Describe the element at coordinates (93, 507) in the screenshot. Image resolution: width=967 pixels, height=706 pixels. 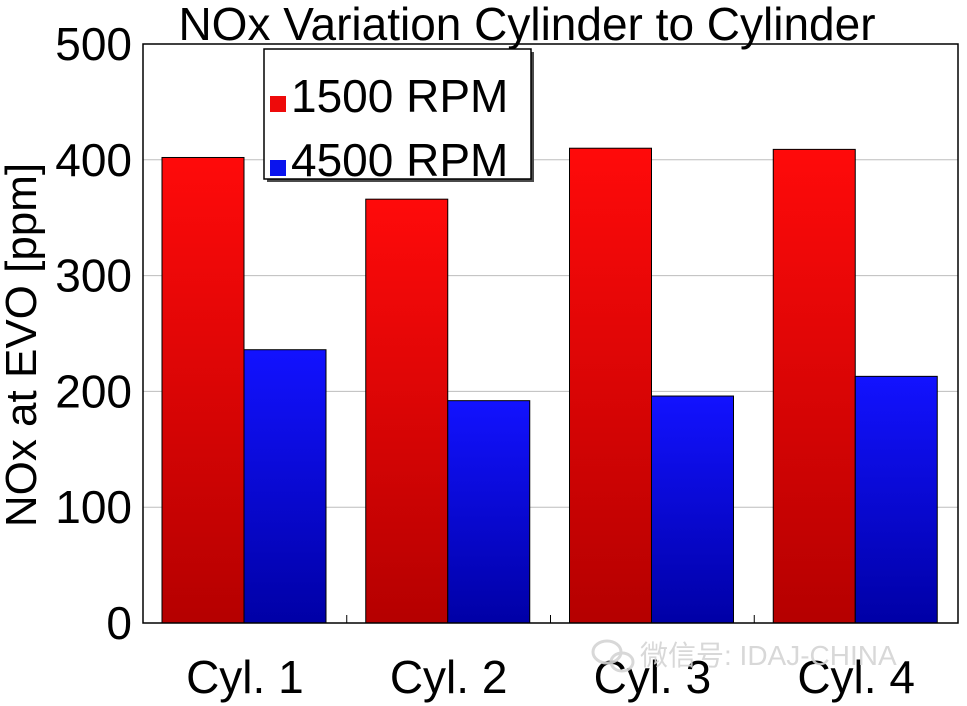
I see `y-tick-label: 100` at that location.